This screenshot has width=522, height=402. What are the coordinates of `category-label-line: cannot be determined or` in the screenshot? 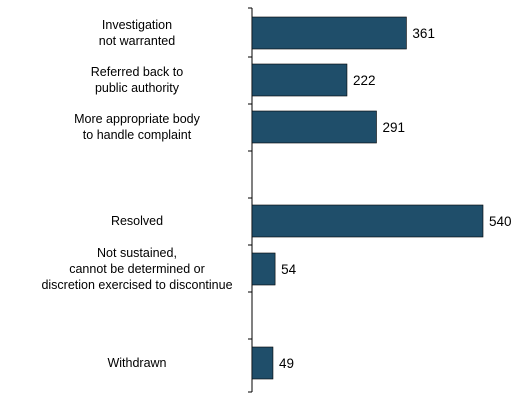 It's located at (137, 269).